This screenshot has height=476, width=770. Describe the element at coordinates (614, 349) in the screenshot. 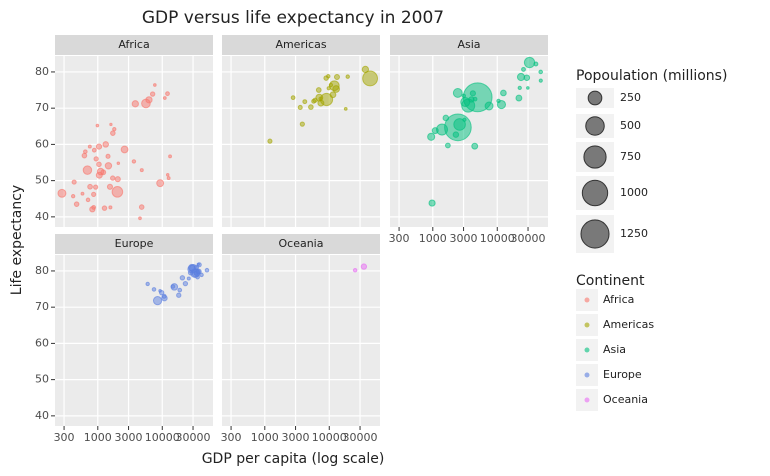

I see `color-legend-label: Asia` at that location.